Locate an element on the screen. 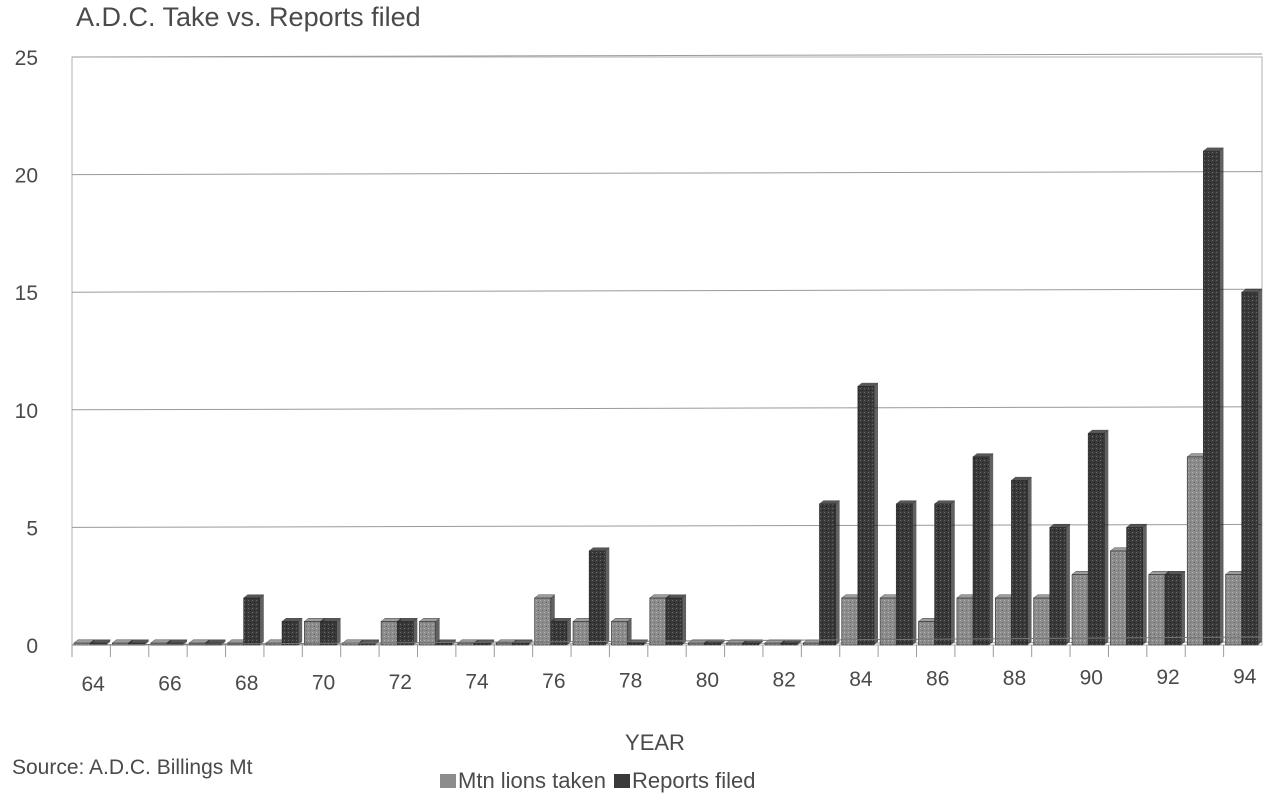 The width and height of the screenshot is (1266, 802). legend-item-reports: Reports filed is located at coordinates (684, 781).